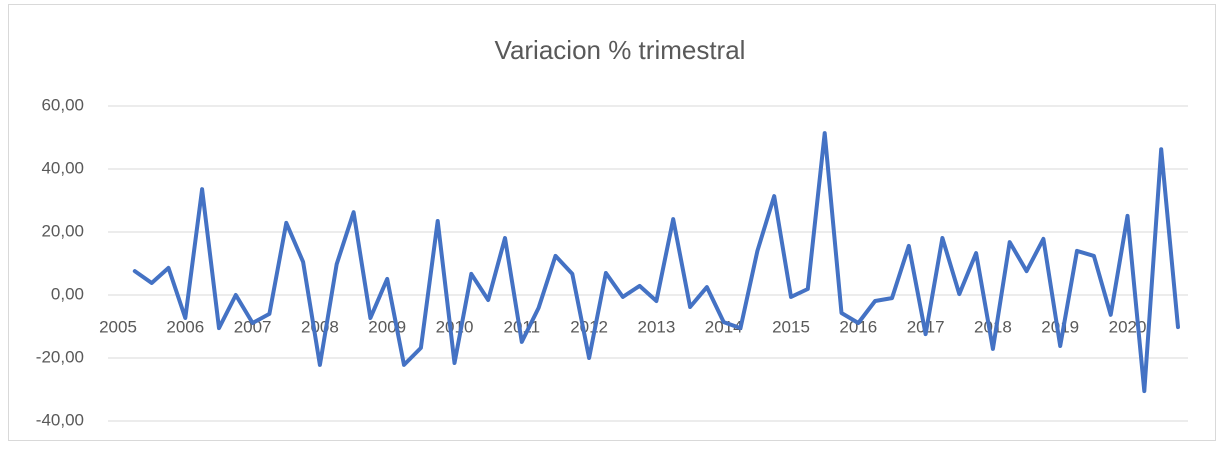  I want to click on y-tick-label: 40,00, so click(62, 167).